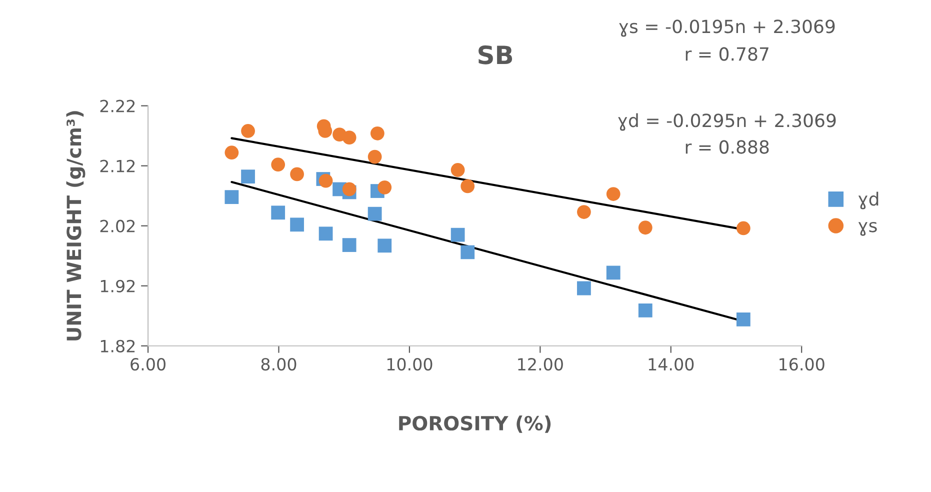 The image size is (931, 492). Describe the element at coordinates (868, 201) in the screenshot. I see `legend-label: ɣd` at that location.